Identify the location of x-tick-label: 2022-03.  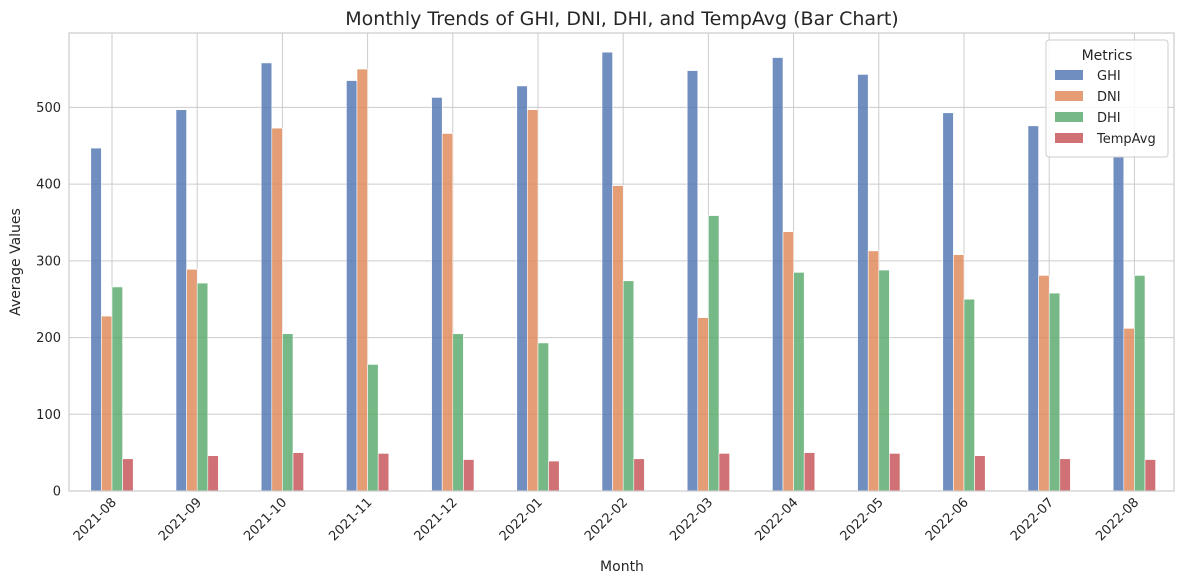
(691, 519).